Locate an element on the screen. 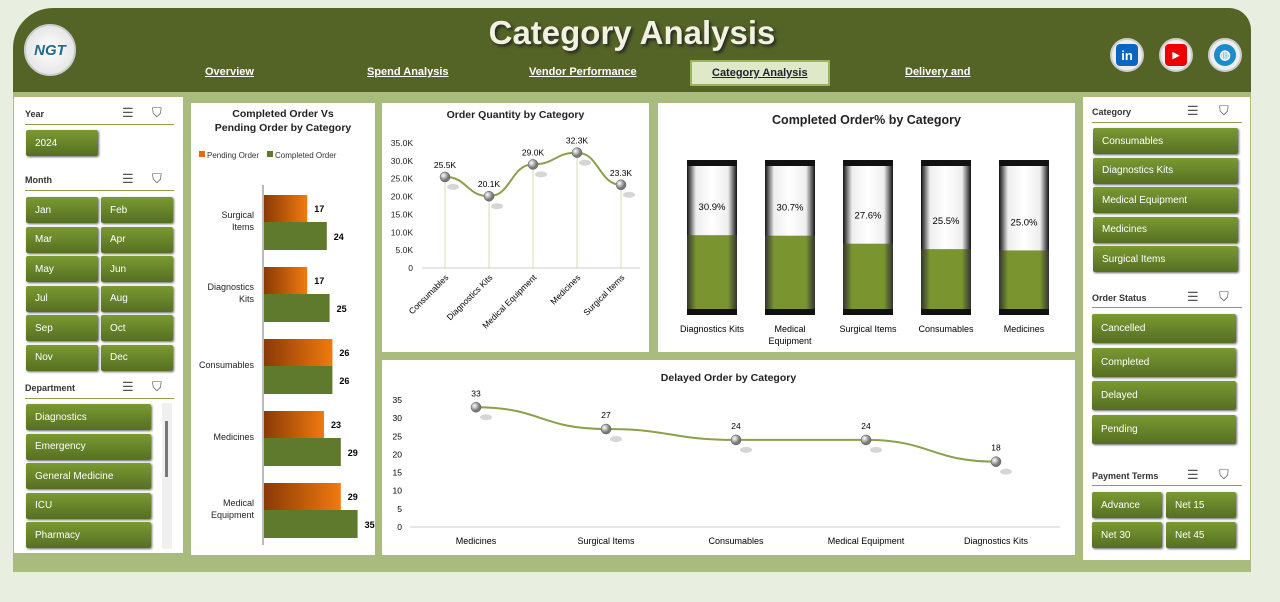 This screenshot has height=602, width=1280. x-tick: Medicines is located at coordinates (565, 289).